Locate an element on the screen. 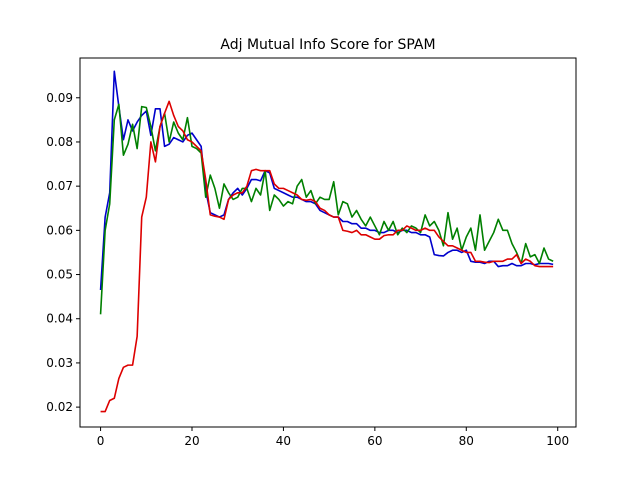 The width and height of the screenshot is (640, 484). x-axis: 0 20 40 60 80 100 is located at coordinates (333, 437).